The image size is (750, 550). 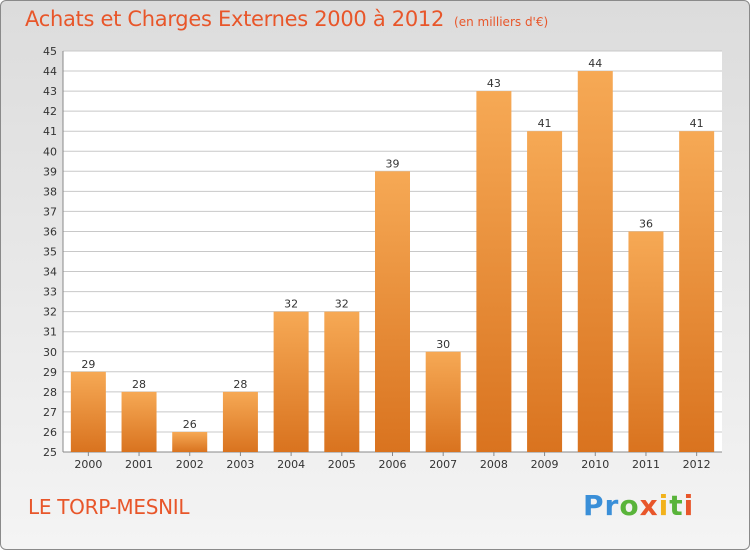 What do you see at coordinates (50, 191) in the screenshot?
I see `y-tick-label: 38` at bounding box center [50, 191].